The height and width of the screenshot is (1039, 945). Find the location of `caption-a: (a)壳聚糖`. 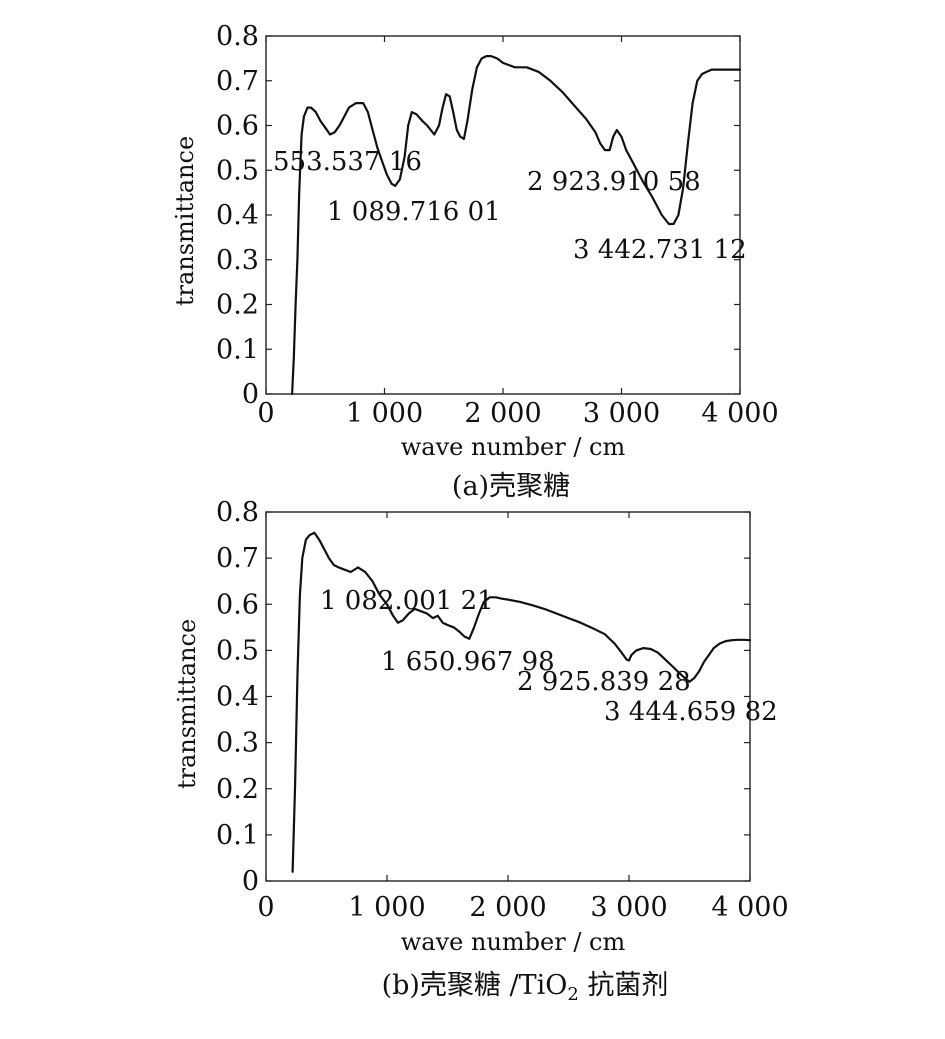

caption-a: (a)壳聚糖 is located at coordinates (511, 486).